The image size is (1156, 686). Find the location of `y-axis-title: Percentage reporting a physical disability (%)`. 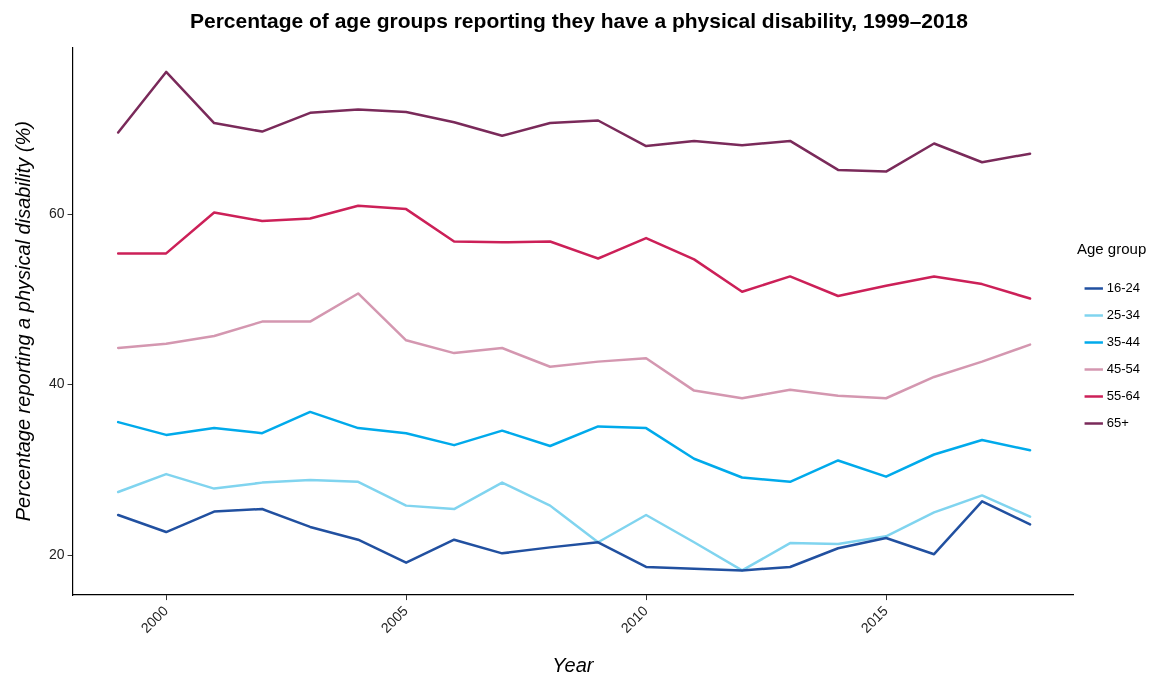

y-axis-title: Percentage reporting a physical disability (%) is located at coordinates (22, 321).